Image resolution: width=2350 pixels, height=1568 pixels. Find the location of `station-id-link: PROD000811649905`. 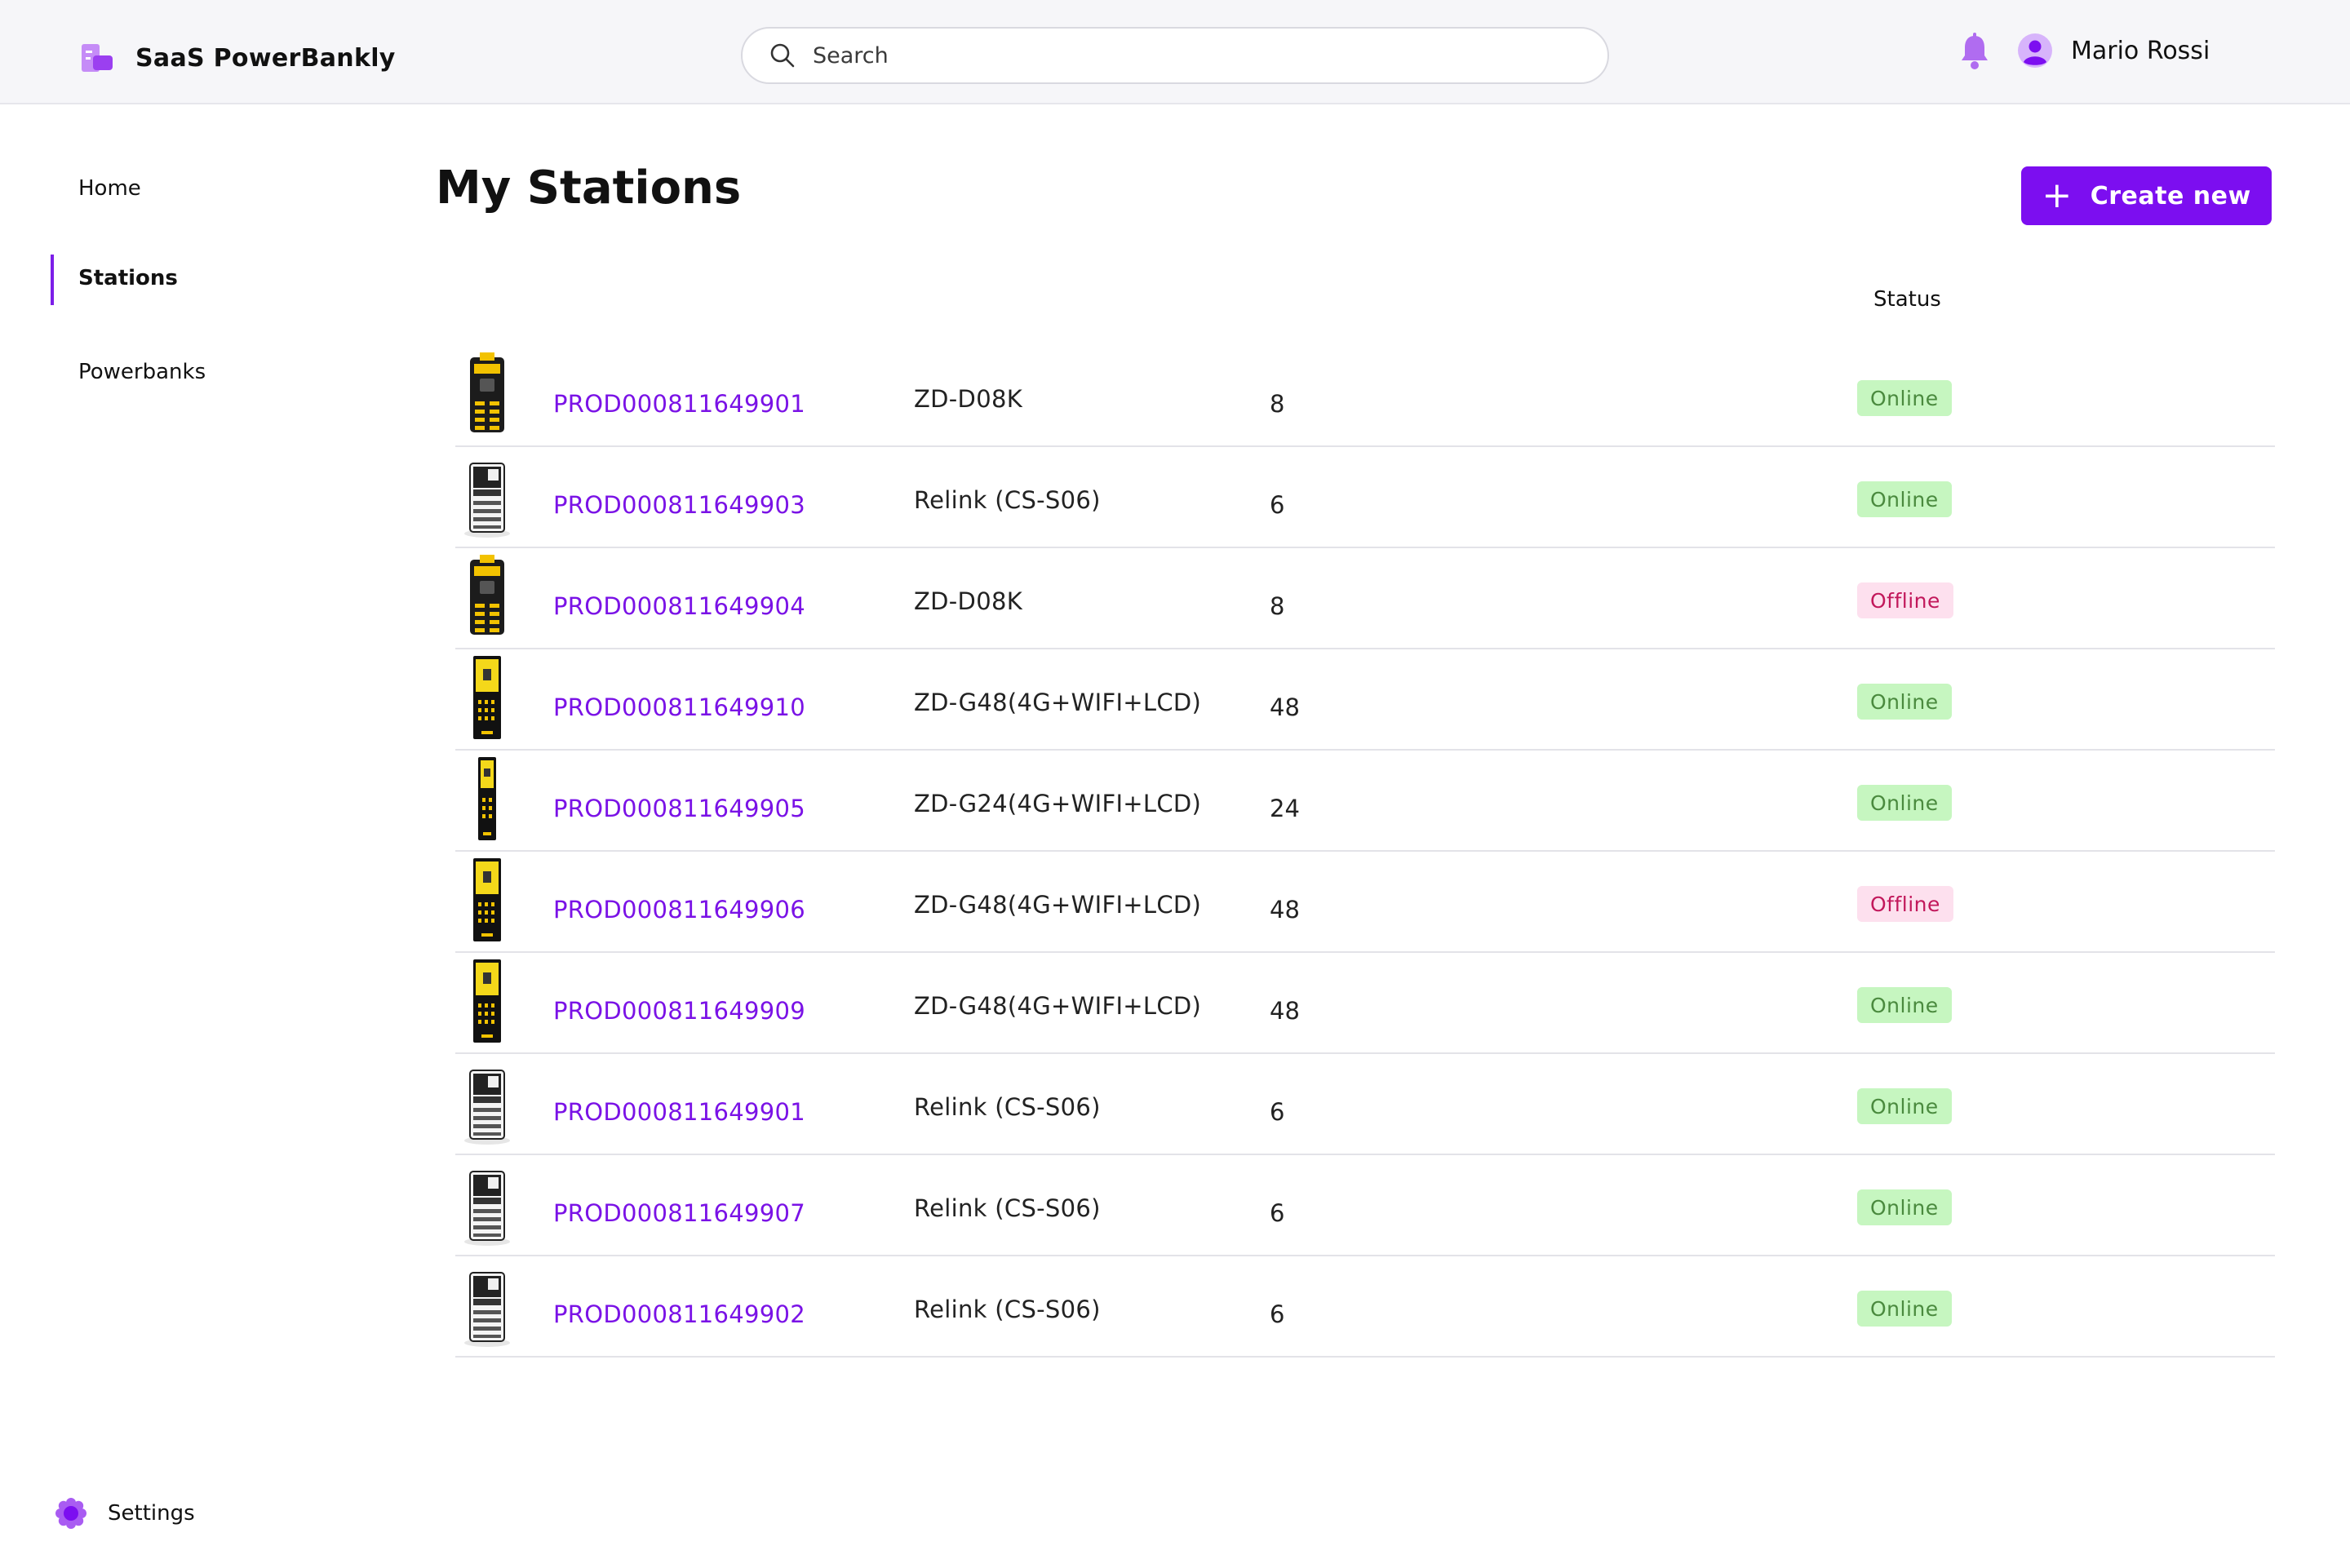

station-id-link: PROD000811649905 is located at coordinates (679, 808).